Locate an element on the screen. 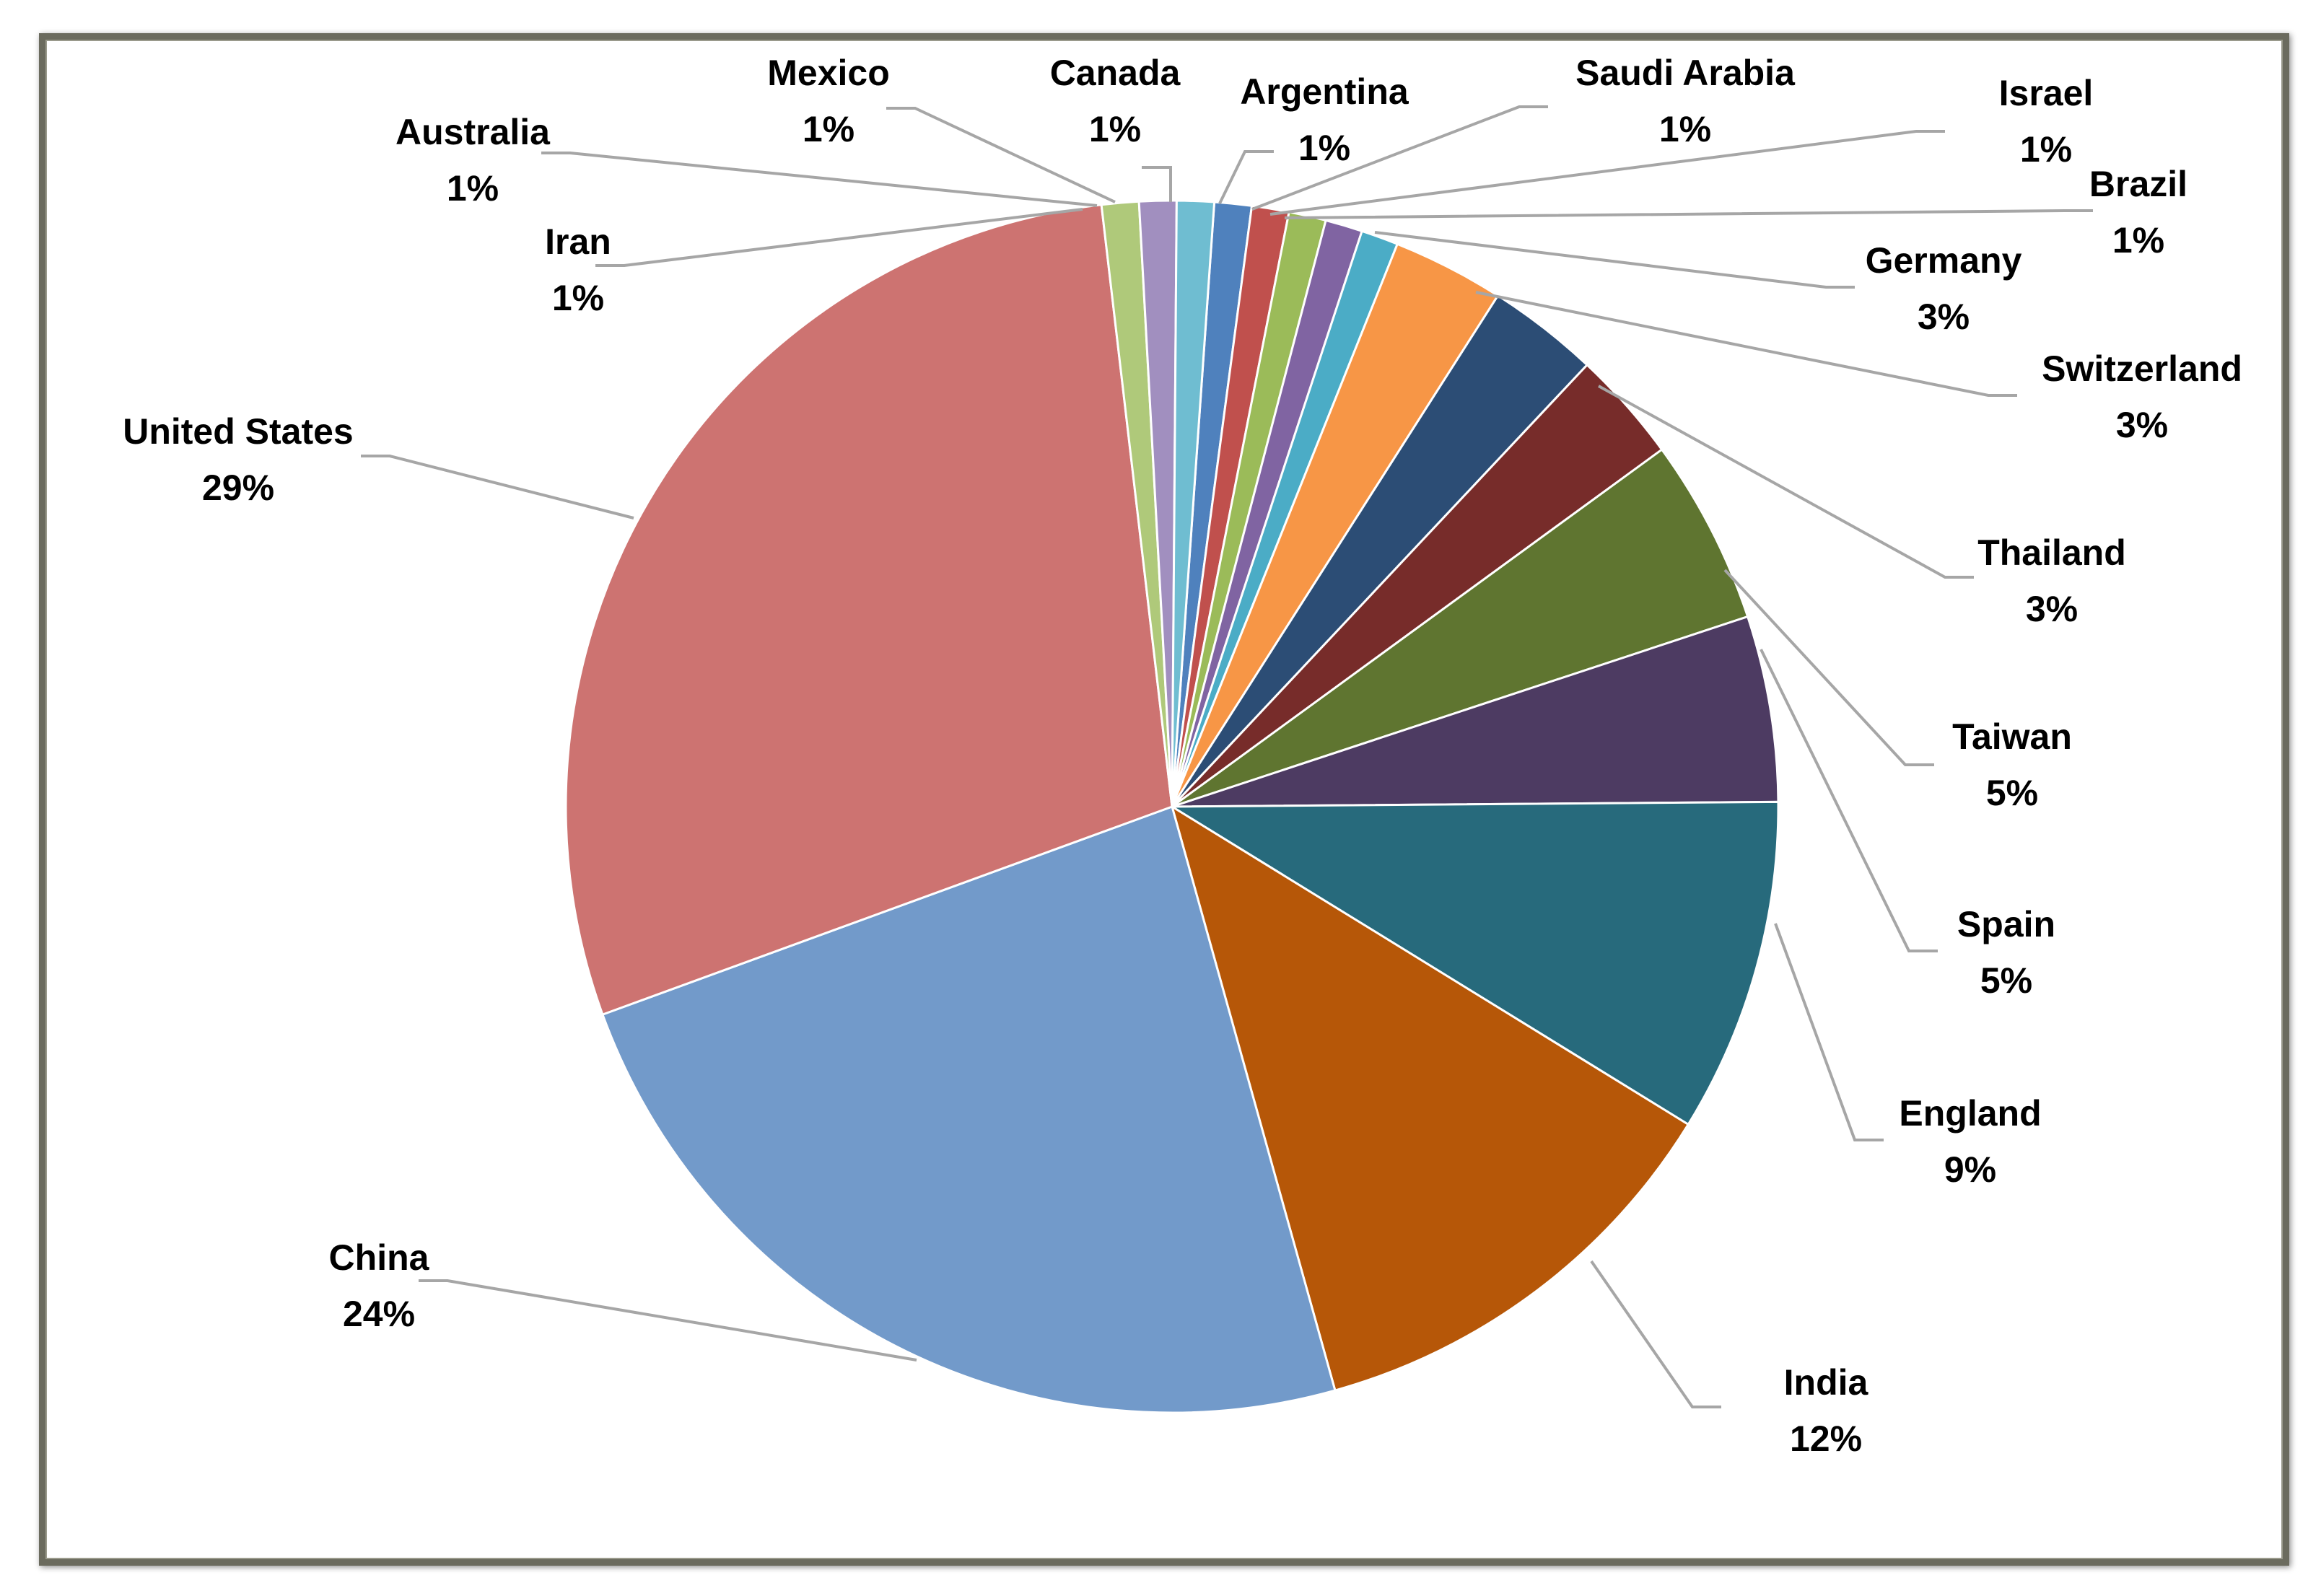 Image resolution: width=2321 pixels, height=1596 pixels. slice-label-india: India is located at coordinates (1827, 1382).